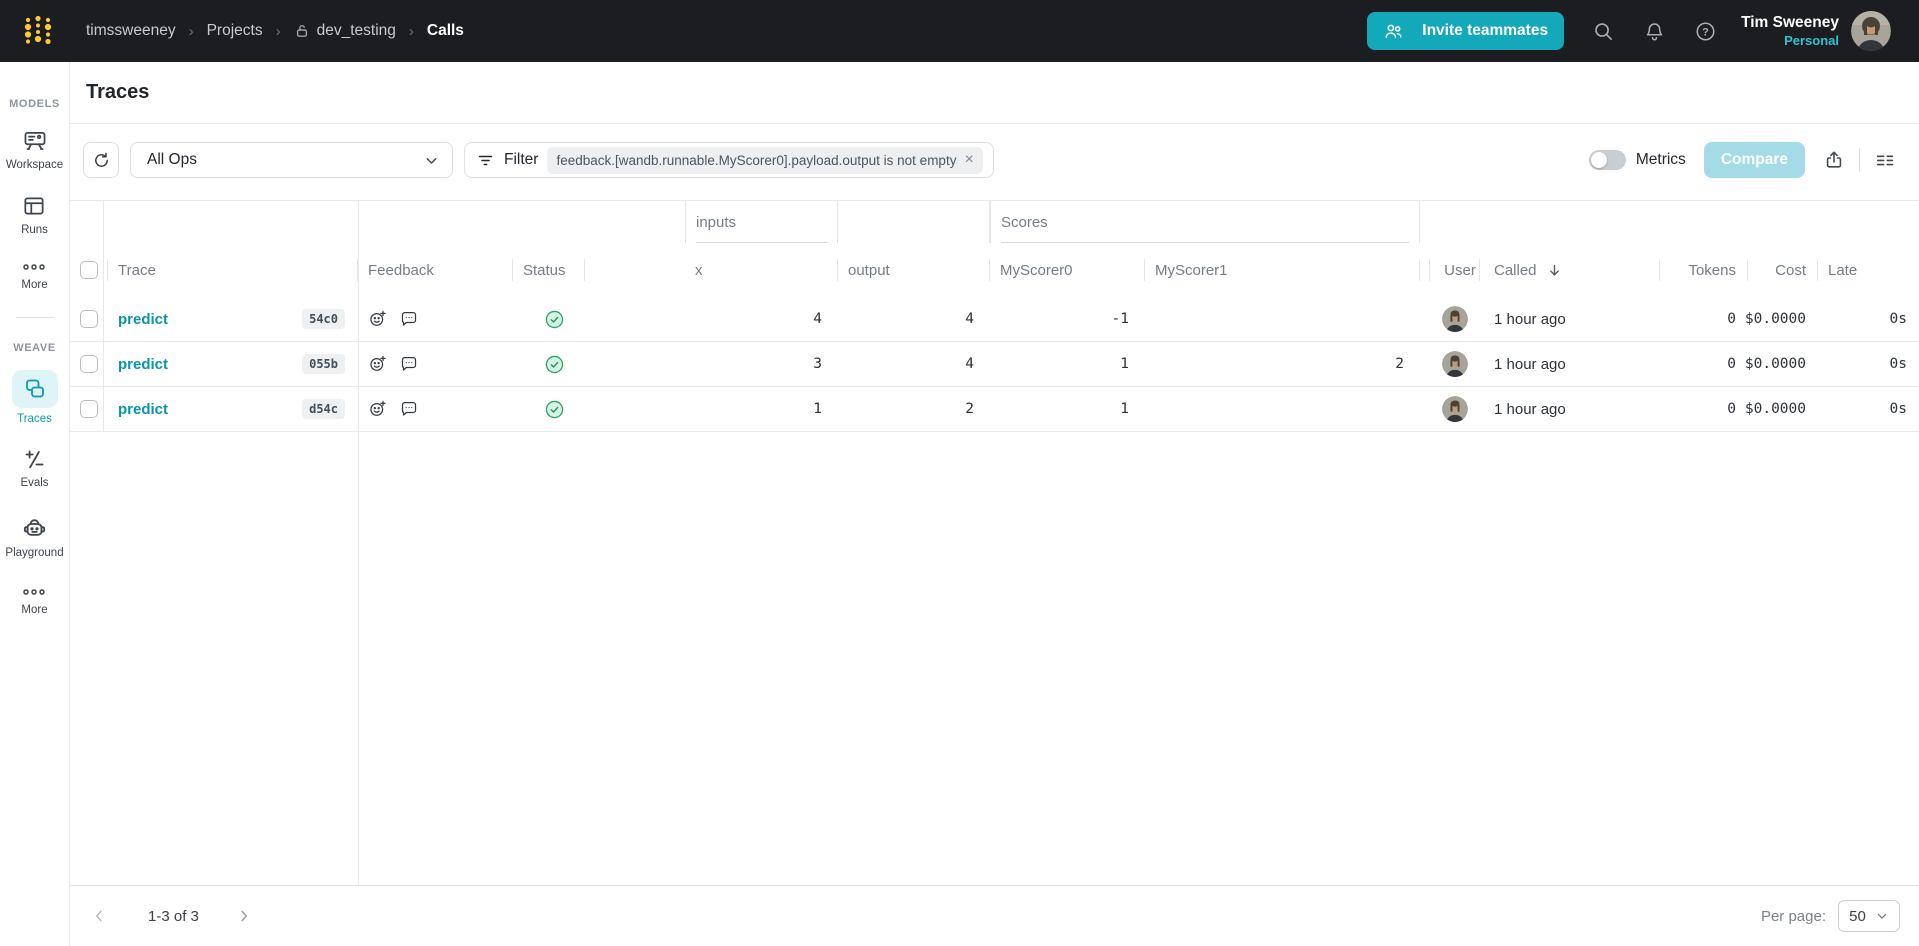 Image resolution: width=1919 pixels, height=946 pixels. I want to click on cell-input-x: 1, so click(817, 409).